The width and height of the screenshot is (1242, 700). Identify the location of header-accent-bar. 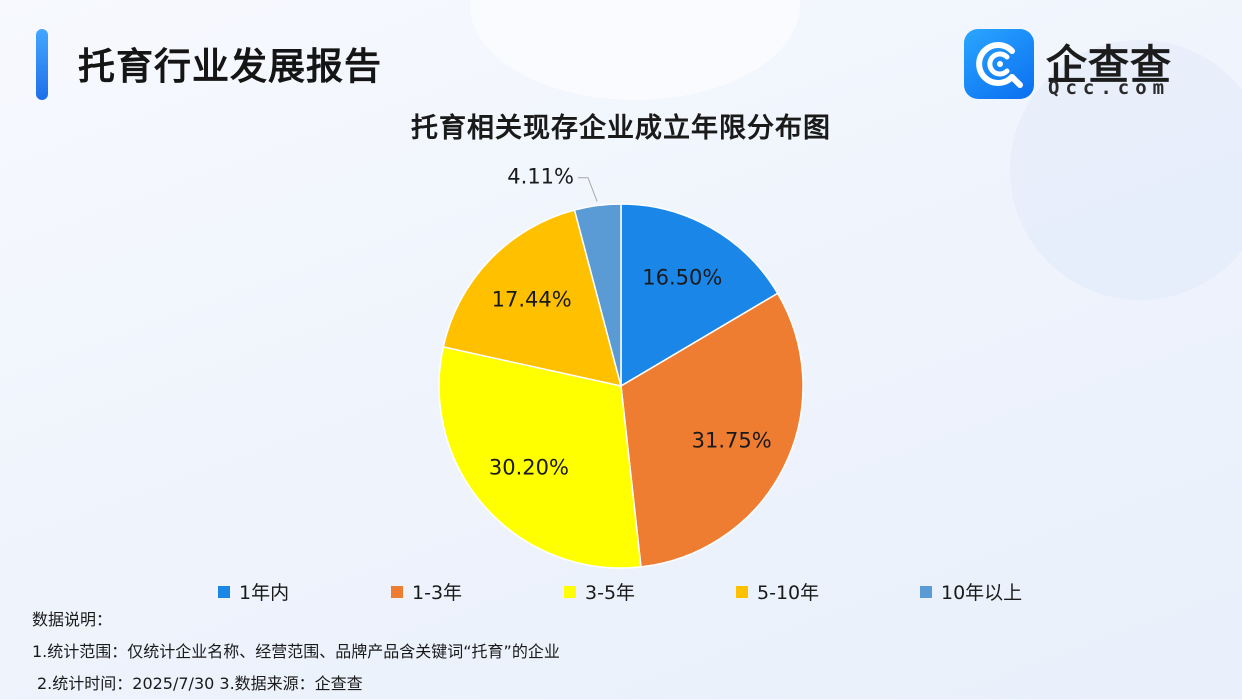
(42, 64).